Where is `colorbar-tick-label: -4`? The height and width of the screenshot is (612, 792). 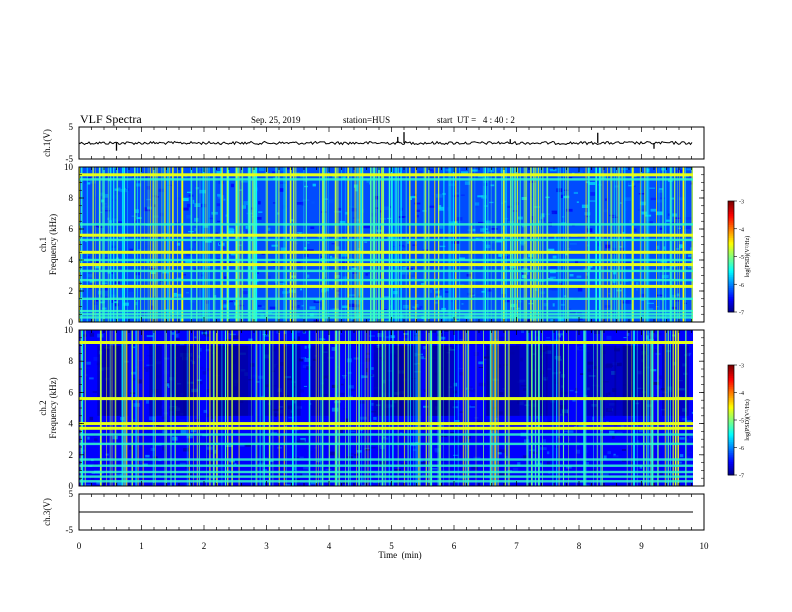 colorbar-tick-label: -4 is located at coordinates (741, 230).